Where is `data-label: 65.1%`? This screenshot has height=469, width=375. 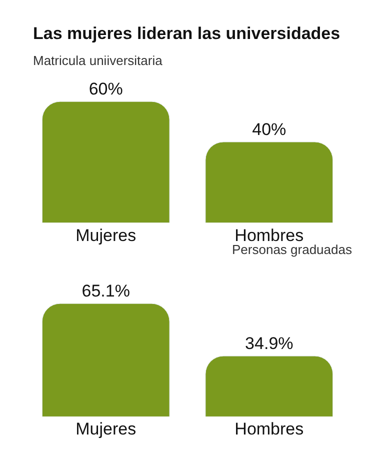 data-label: 65.1% is located at coordinates (106, 291).